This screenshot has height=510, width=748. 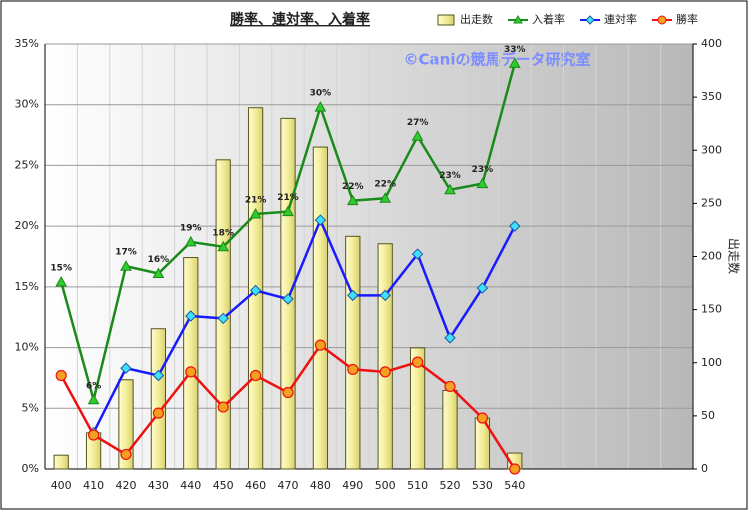 I want to click on data-label: 27%, so click(x=418, y=123).